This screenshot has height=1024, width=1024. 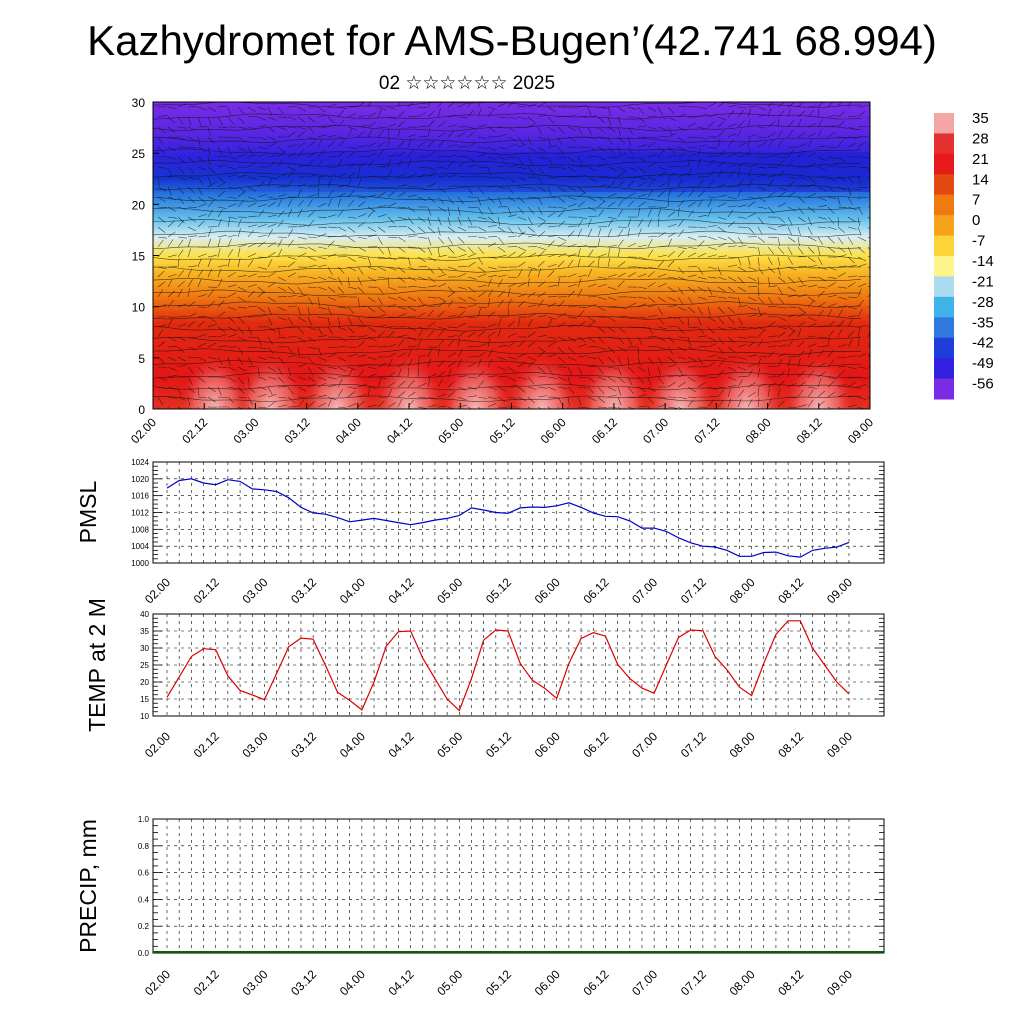 What do you see at coordinates (144, 899) in the screenshot?
I see `y-tick-label: 0.4` at bounding box center [144, 899].